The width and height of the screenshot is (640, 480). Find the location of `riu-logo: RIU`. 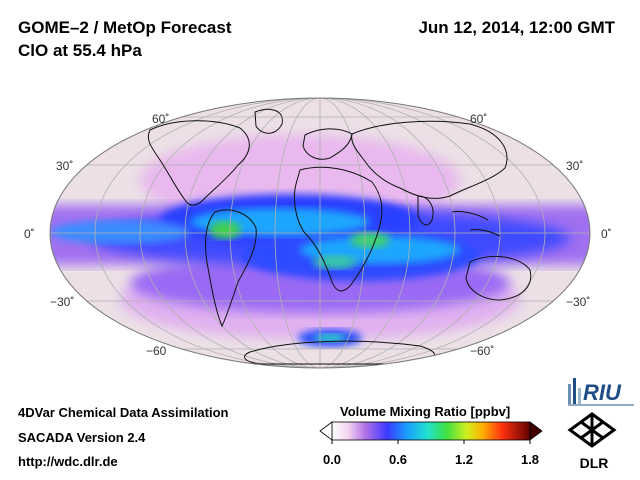

riu-logo: RIU is located at coordinates (601, 392).